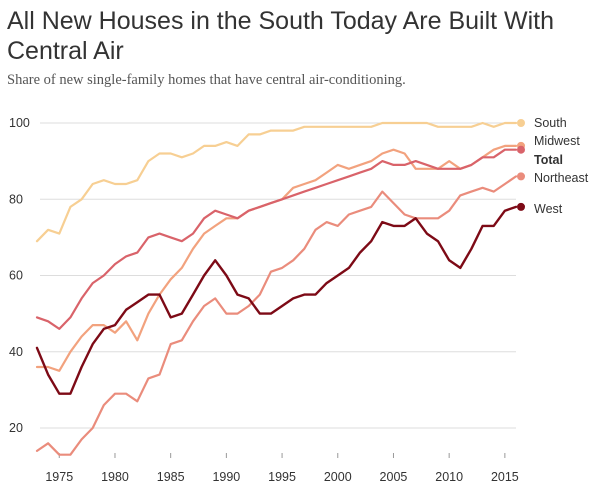 The image size is (605, 495). I want to click on series-end-dot-total, so click(521, 149).